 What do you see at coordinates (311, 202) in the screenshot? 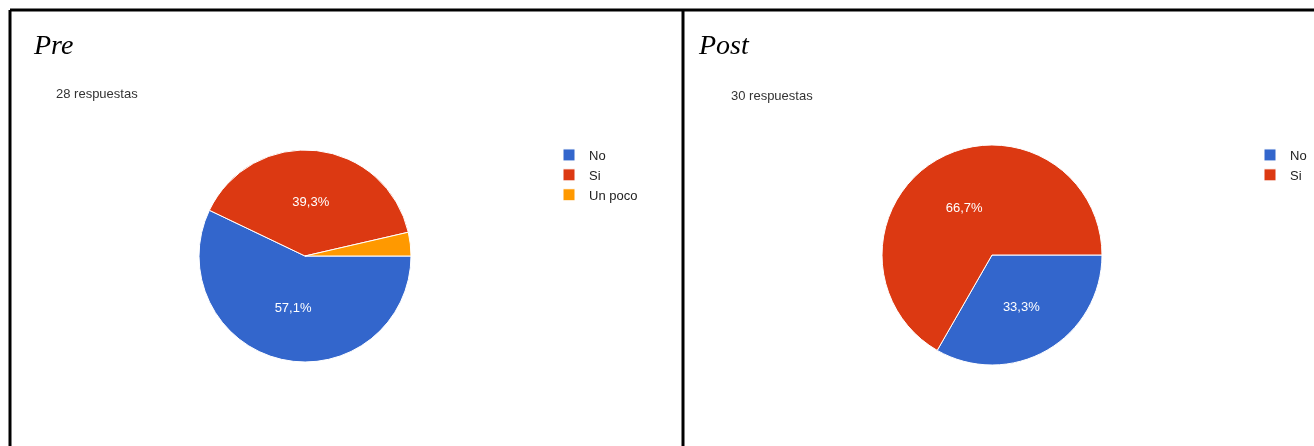
I see `data-label: 39,3%` at bounding box center [311, 202].